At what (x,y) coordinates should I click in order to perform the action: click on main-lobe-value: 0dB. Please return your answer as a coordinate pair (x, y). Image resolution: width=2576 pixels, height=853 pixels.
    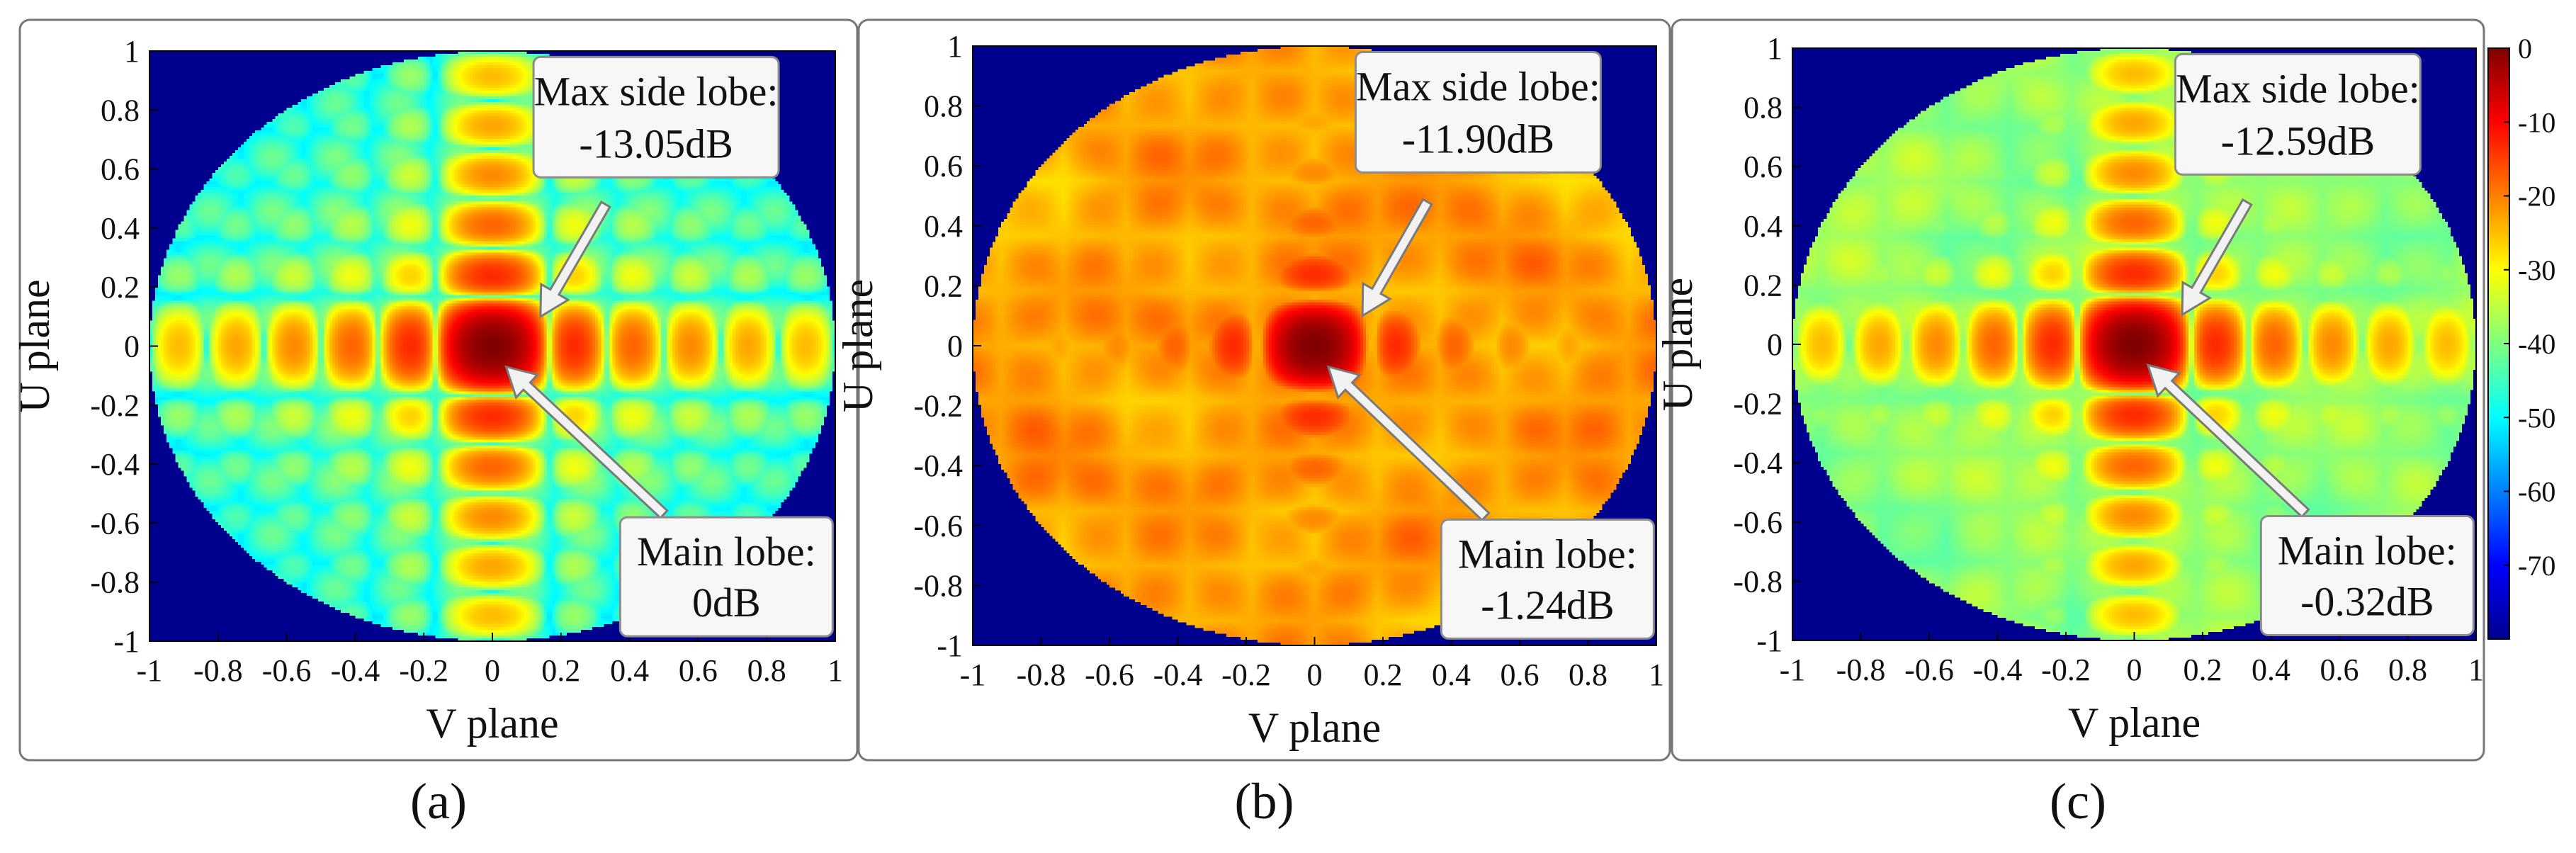
    Looking at the image, I should click on (726, 603).